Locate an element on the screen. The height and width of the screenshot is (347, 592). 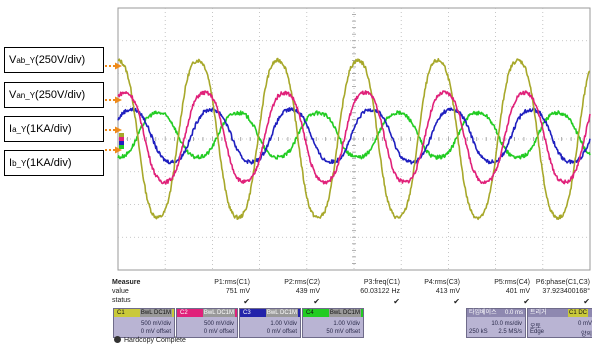
channel-box-c2: C2 BwL DC1M 500 mV/div 0 mV offset is located at coordinates (207, 323).